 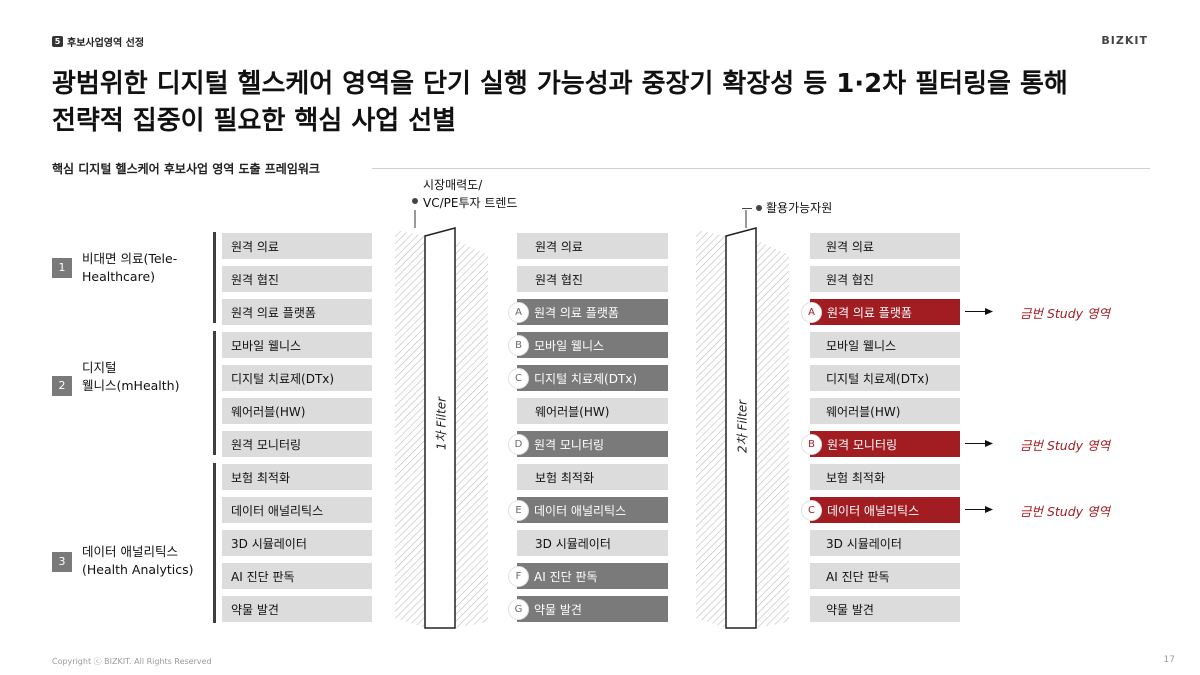 I want to click on section-title: 후보사업영역 선정, so click(x=106, y=43).